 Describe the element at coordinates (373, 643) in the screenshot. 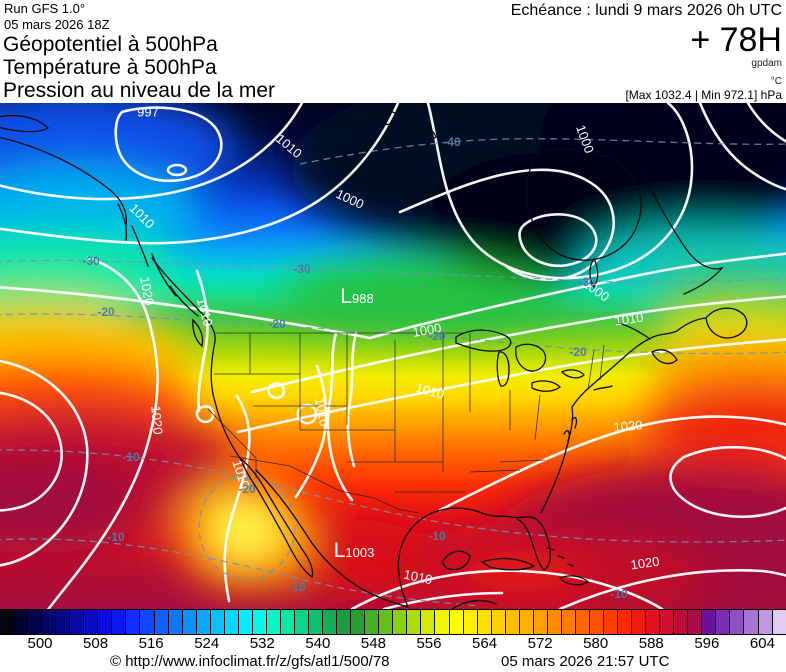

I see `colorbar-tick-label: 548` at that location.